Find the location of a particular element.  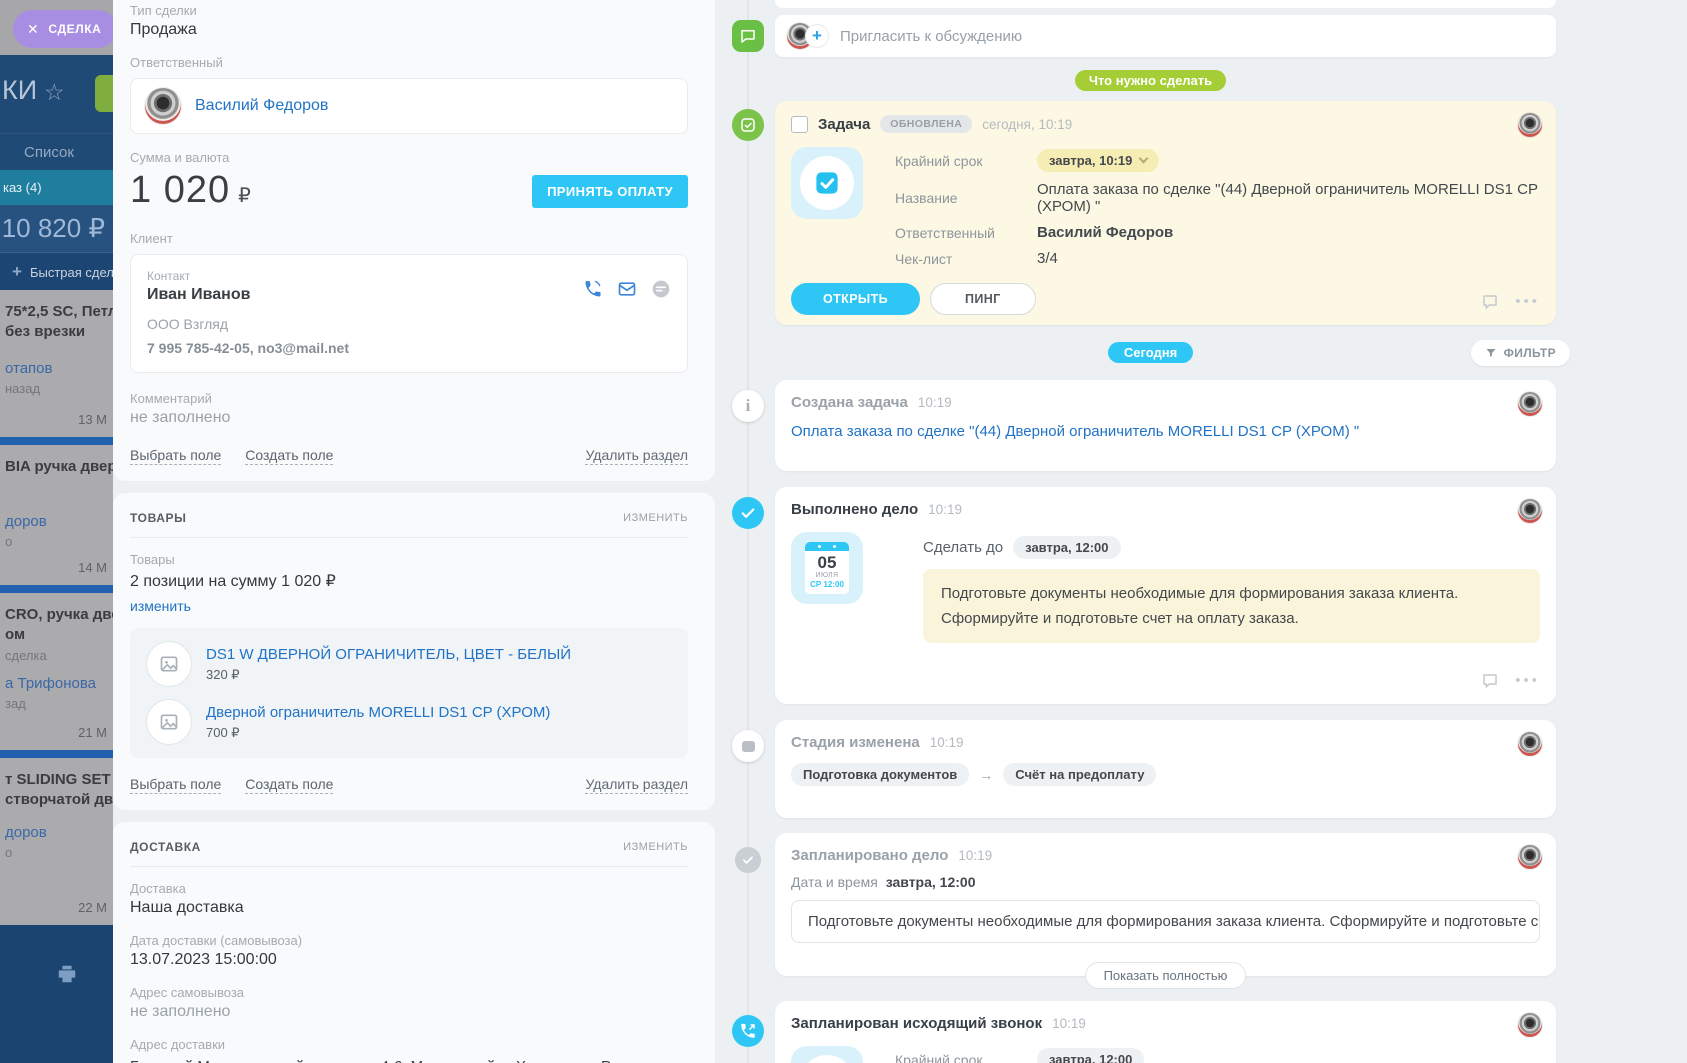

stage-icon is located at coordinates (748, 746).